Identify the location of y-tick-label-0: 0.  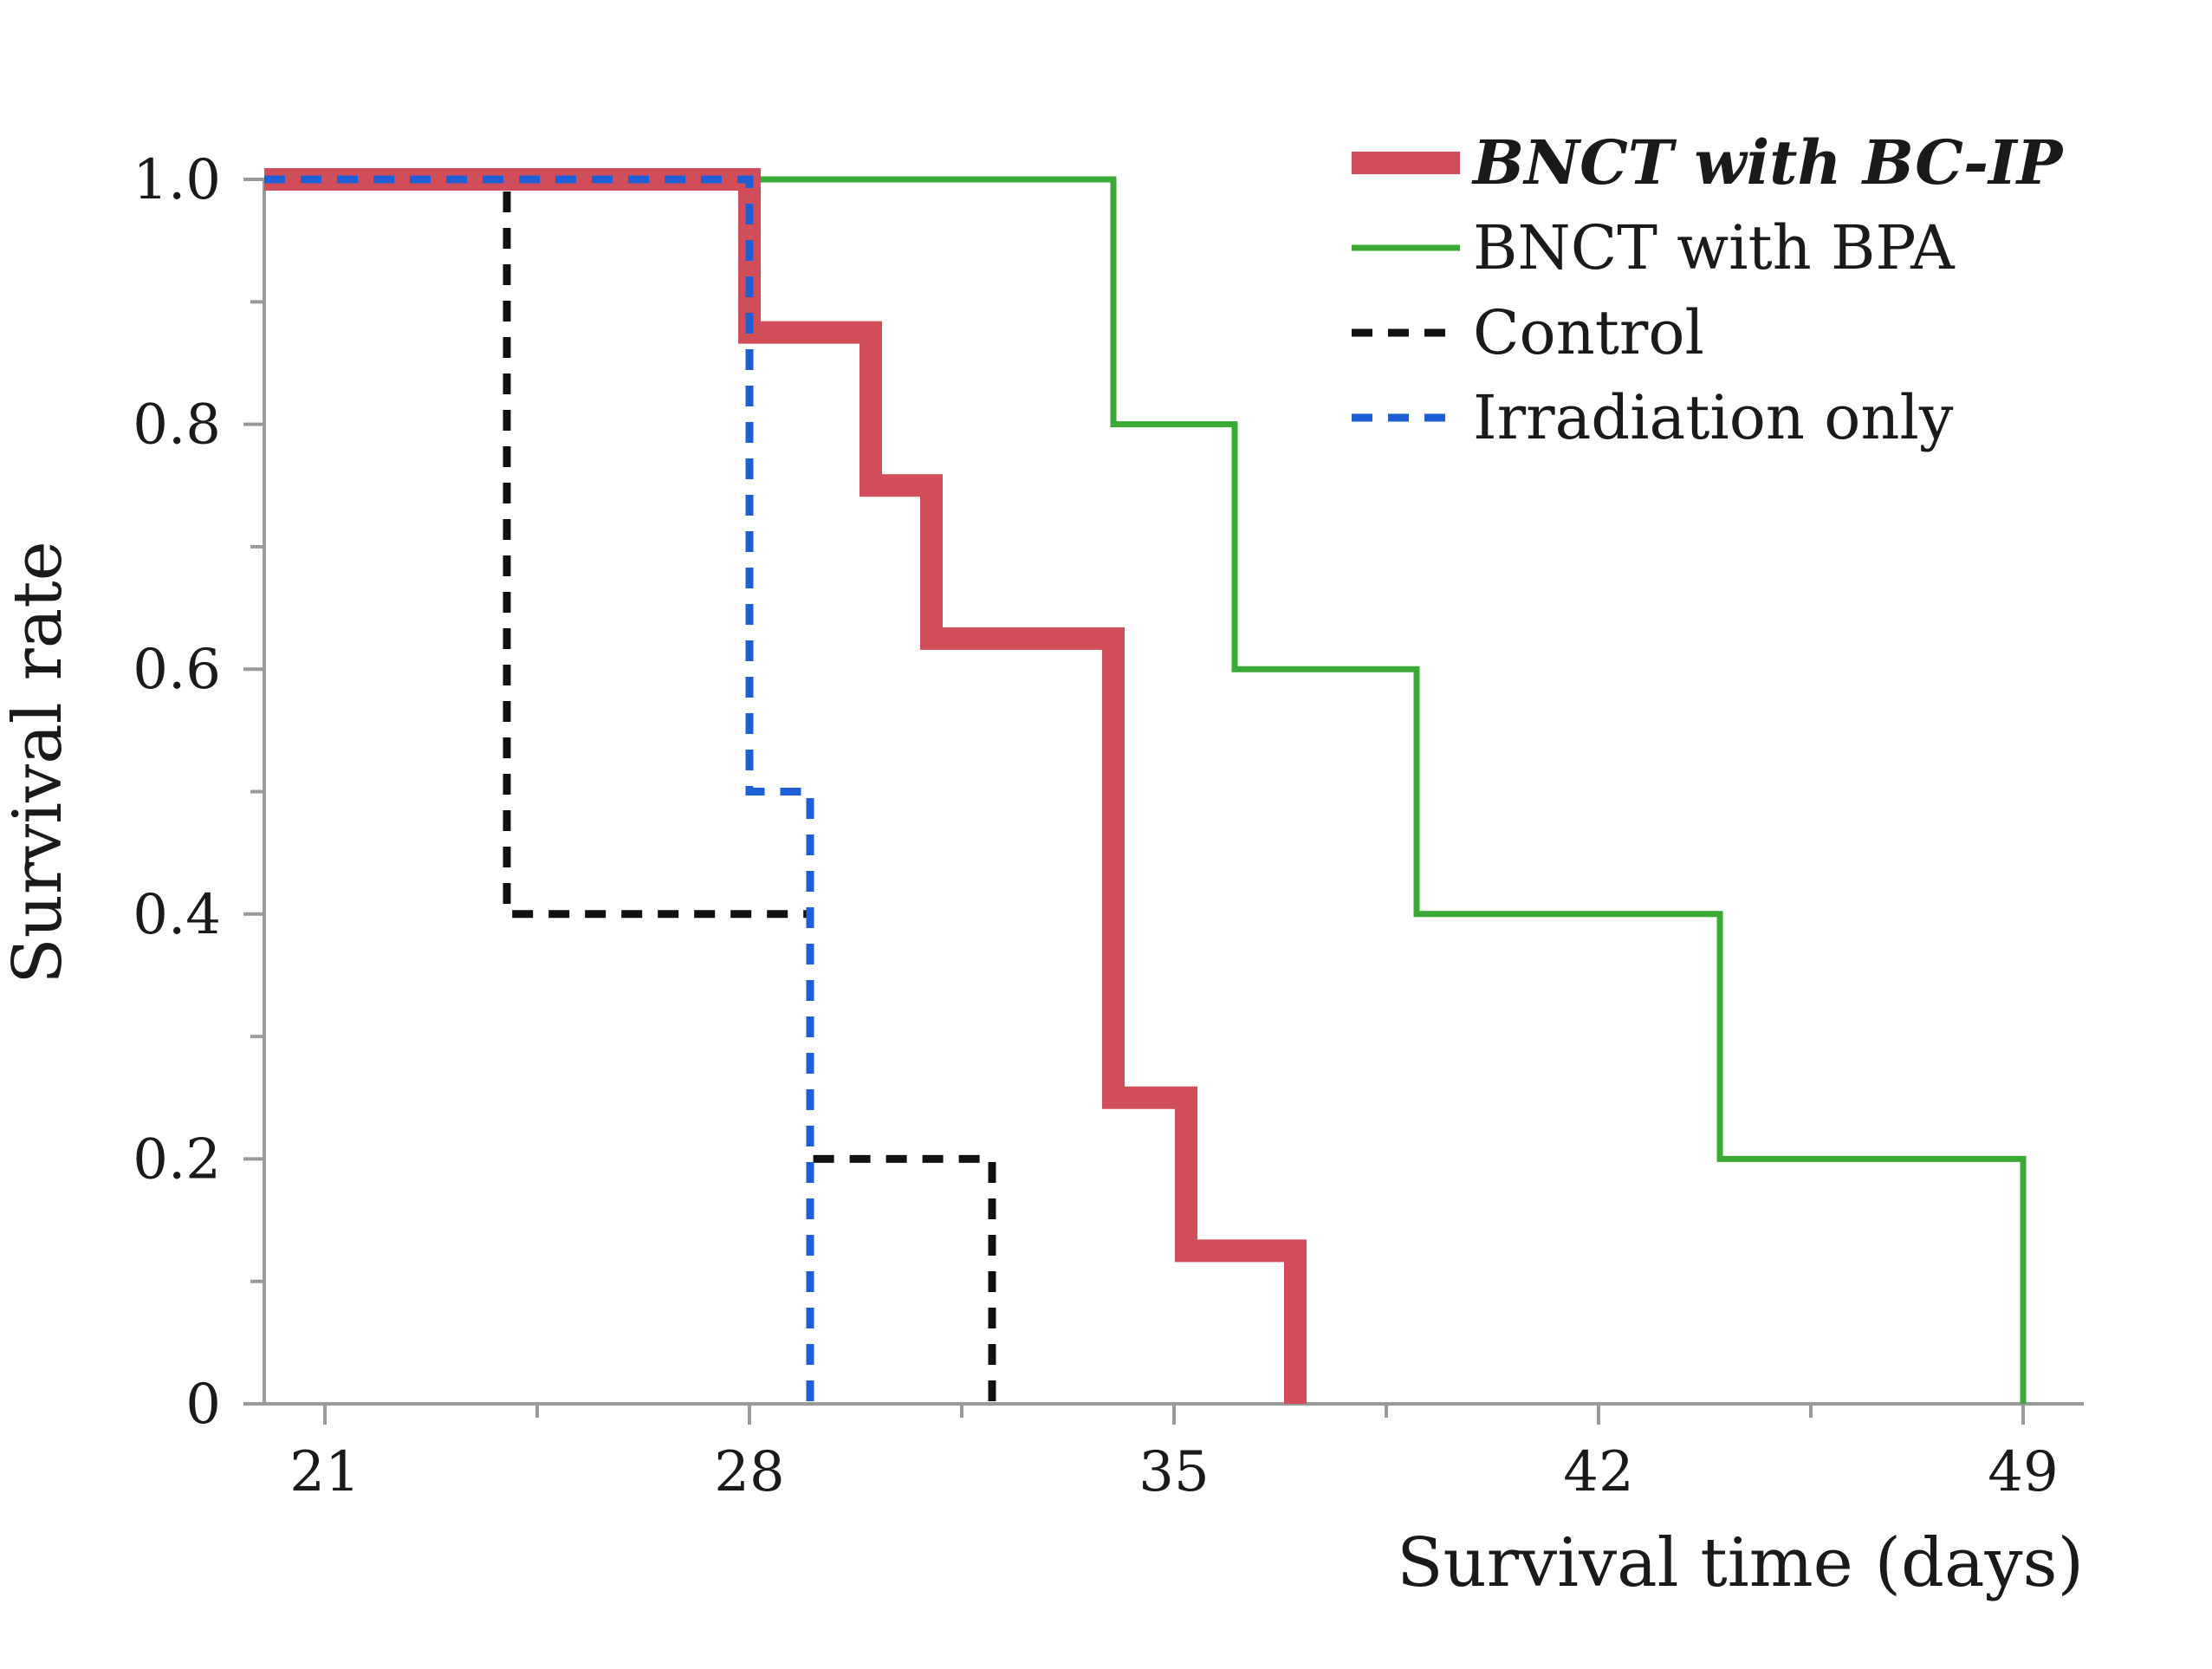
(203, 1405).